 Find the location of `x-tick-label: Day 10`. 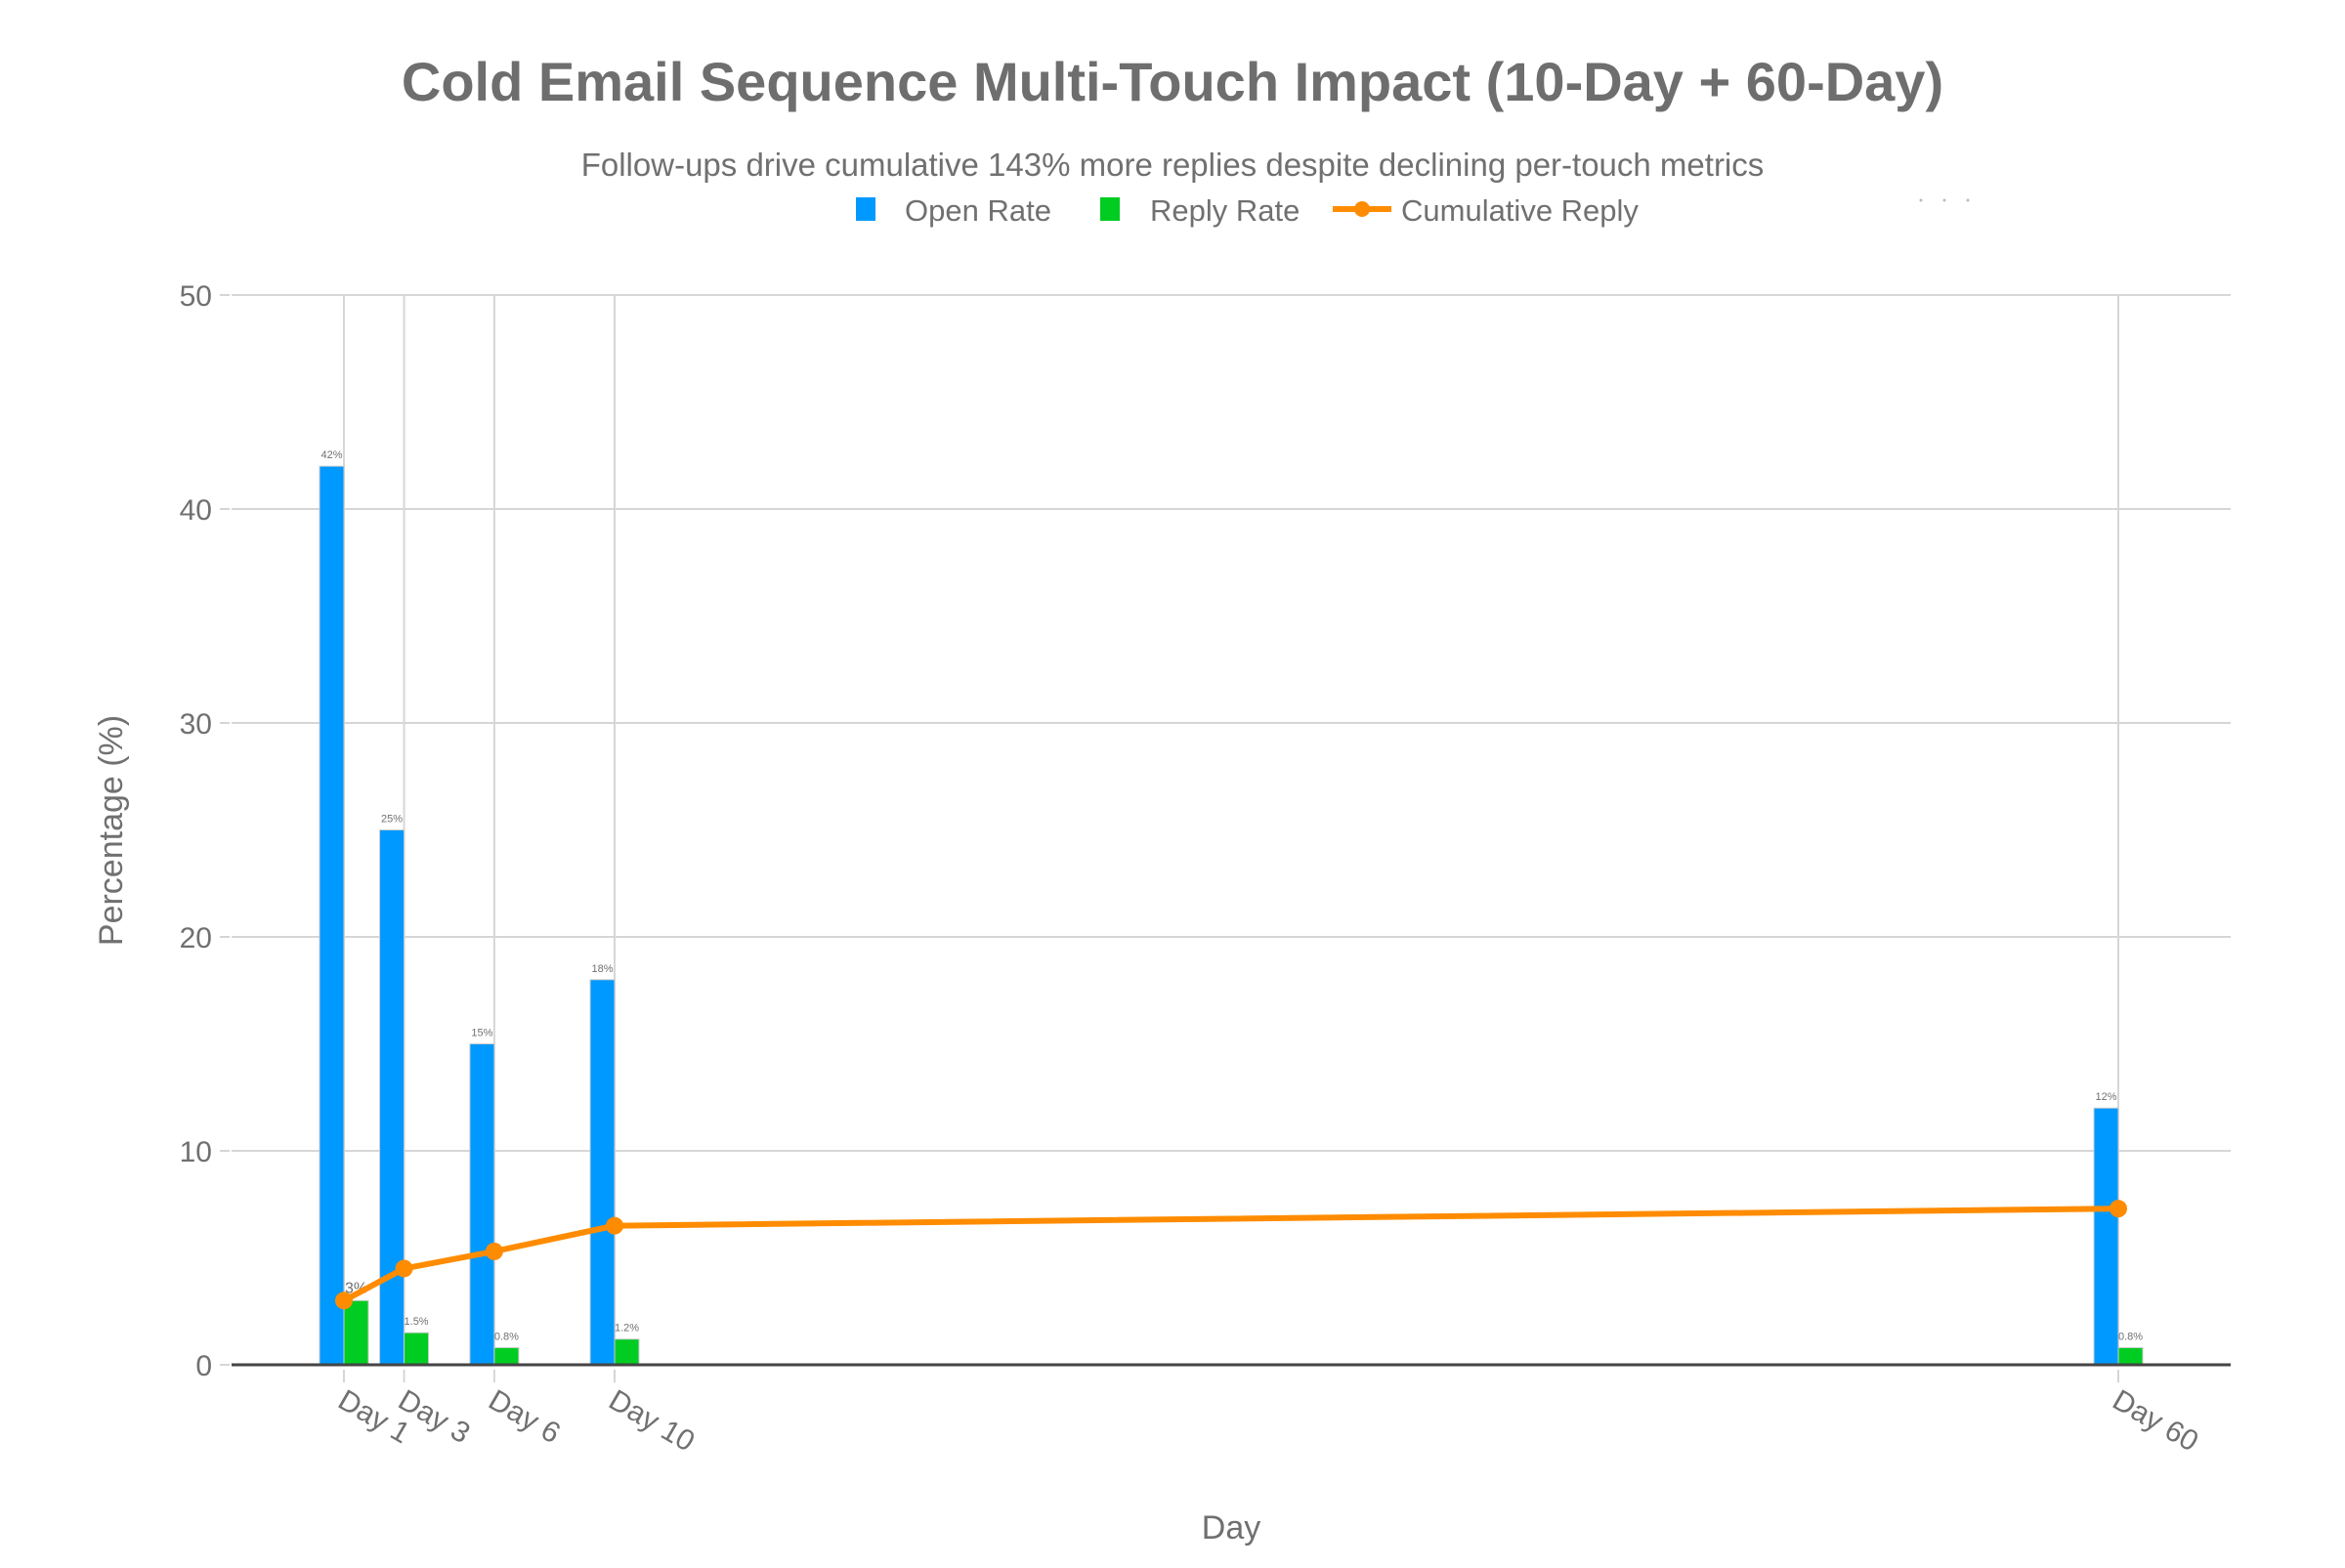

x-tick-label: Day 10 is located at coordinates (652, 1420).